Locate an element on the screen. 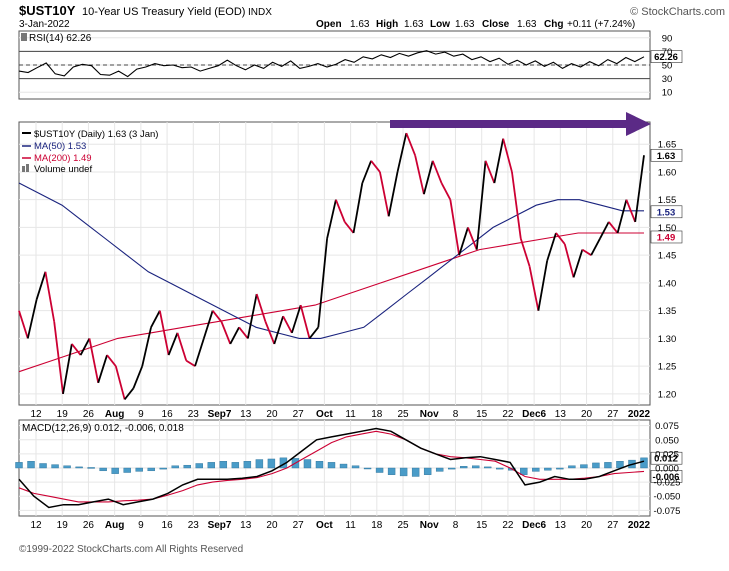 Image resolution: width=729 pixels, height=571 pixels. x-tick-label: 27 is located at coordinates (613, 525).